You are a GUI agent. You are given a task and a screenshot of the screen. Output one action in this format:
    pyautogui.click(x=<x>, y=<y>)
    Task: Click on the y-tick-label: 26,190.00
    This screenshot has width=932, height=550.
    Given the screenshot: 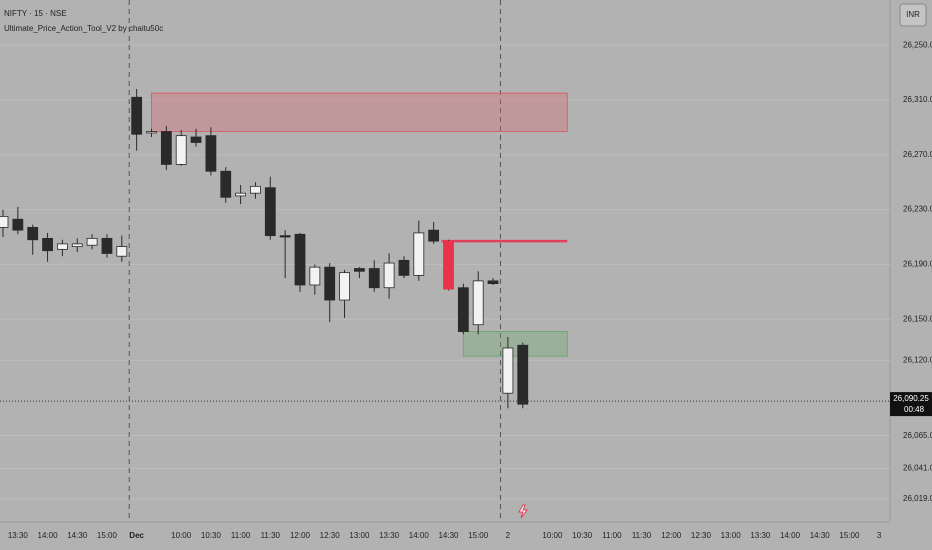 What is the action you would take?
    pyautogui.click(x=917, y=264)
    